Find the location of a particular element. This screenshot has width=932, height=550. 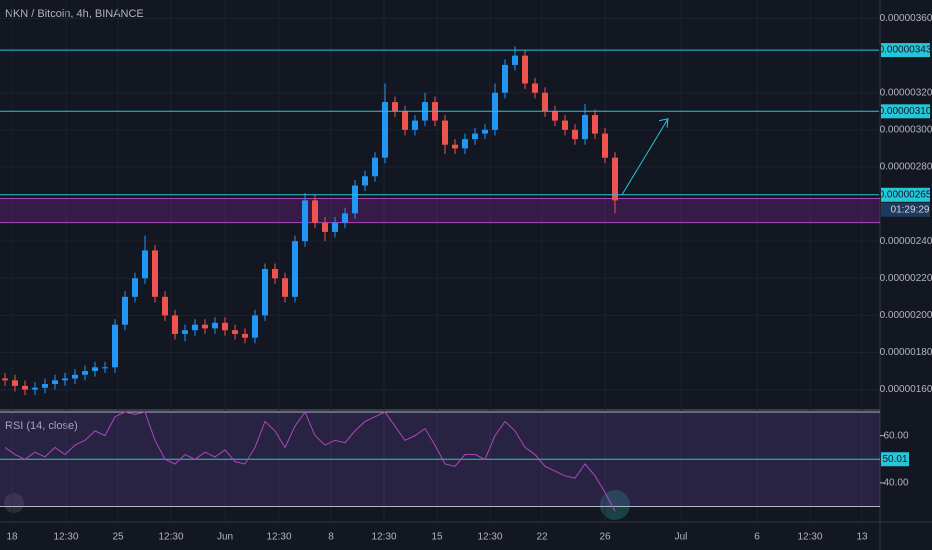

x-tick-label: 13 is located at coordinates (862, 537).